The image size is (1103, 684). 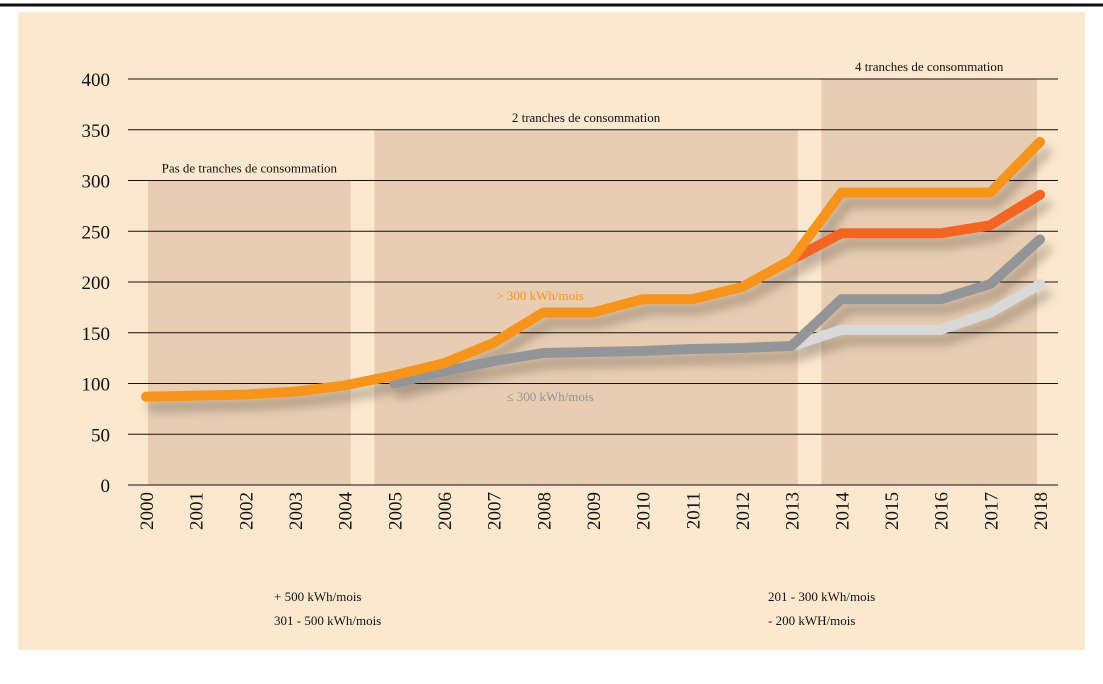 What do you see at coordinates (743, 511) in the screenshot?
I see `x-tick-label: 2012` at bounding box center [743, 511].